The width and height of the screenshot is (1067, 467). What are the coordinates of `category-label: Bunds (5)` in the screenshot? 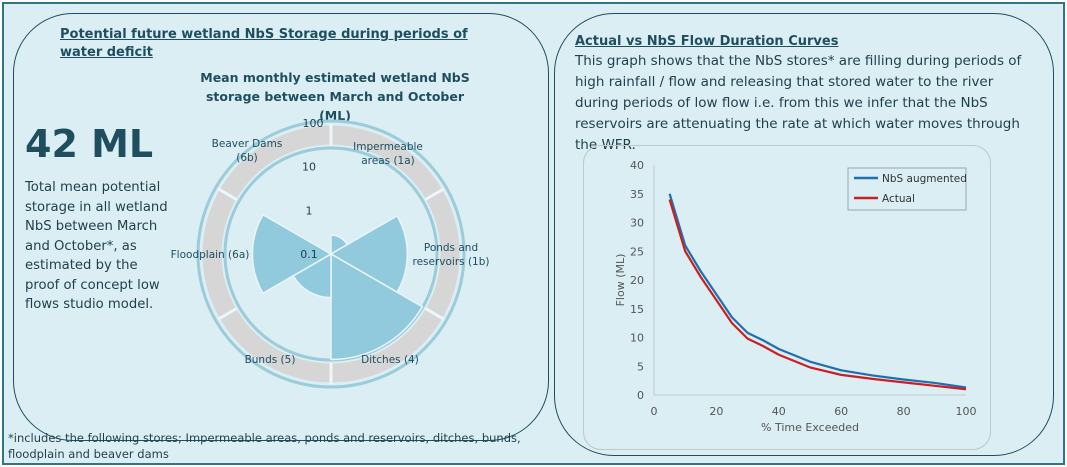 It's located at (270, 360).